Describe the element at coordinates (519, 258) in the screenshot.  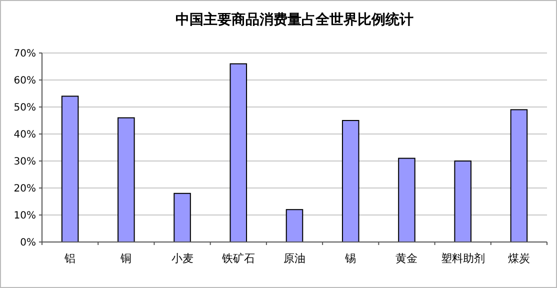
I see `x-tick-label: 煤炭` at that location.